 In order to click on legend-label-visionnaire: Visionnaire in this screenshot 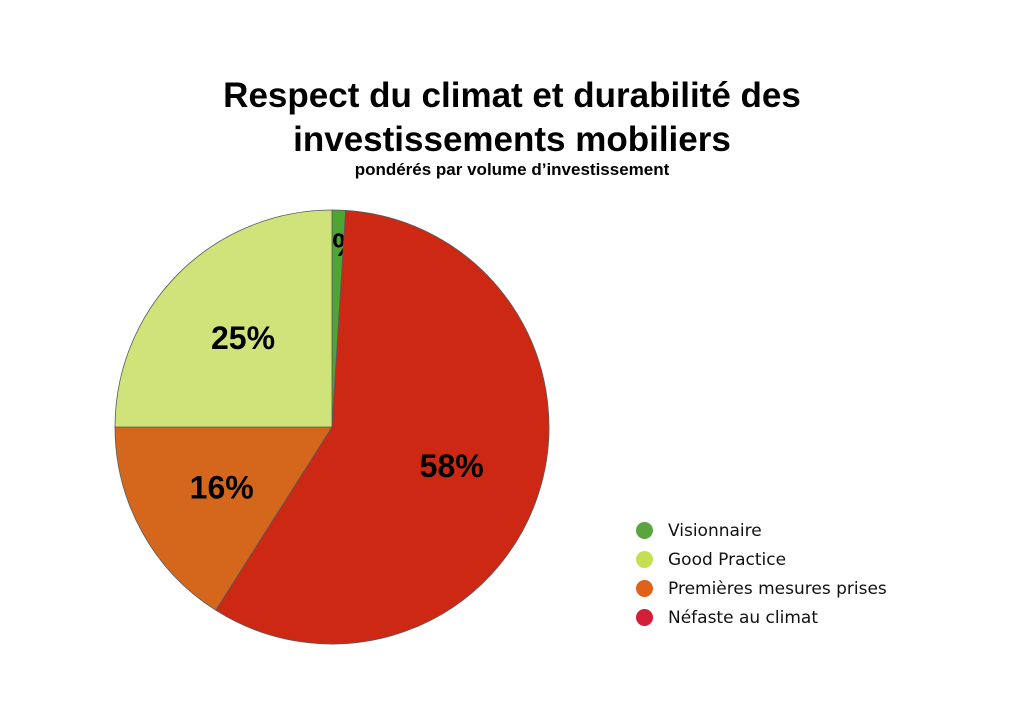, I will do `click(715, 530)`.